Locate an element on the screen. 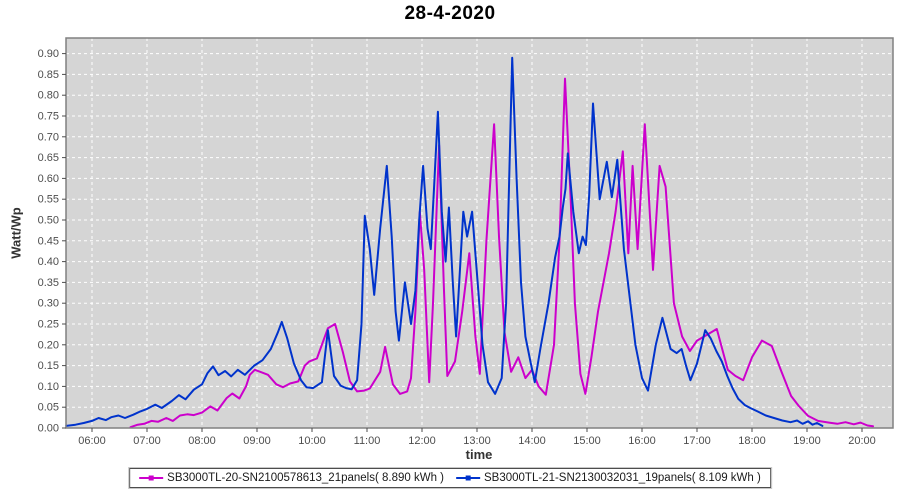  x-tick-label: 13:00 is located at coordinates (477, 441).